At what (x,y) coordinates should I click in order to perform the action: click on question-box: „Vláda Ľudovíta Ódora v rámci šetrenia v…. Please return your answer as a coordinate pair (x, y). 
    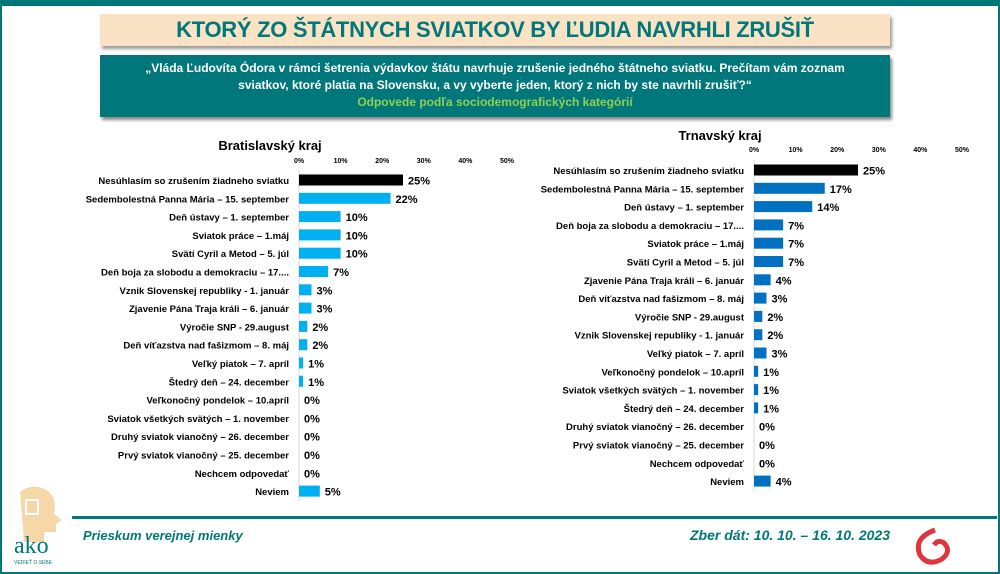
    Looking at the image, I should click on (495, 86).